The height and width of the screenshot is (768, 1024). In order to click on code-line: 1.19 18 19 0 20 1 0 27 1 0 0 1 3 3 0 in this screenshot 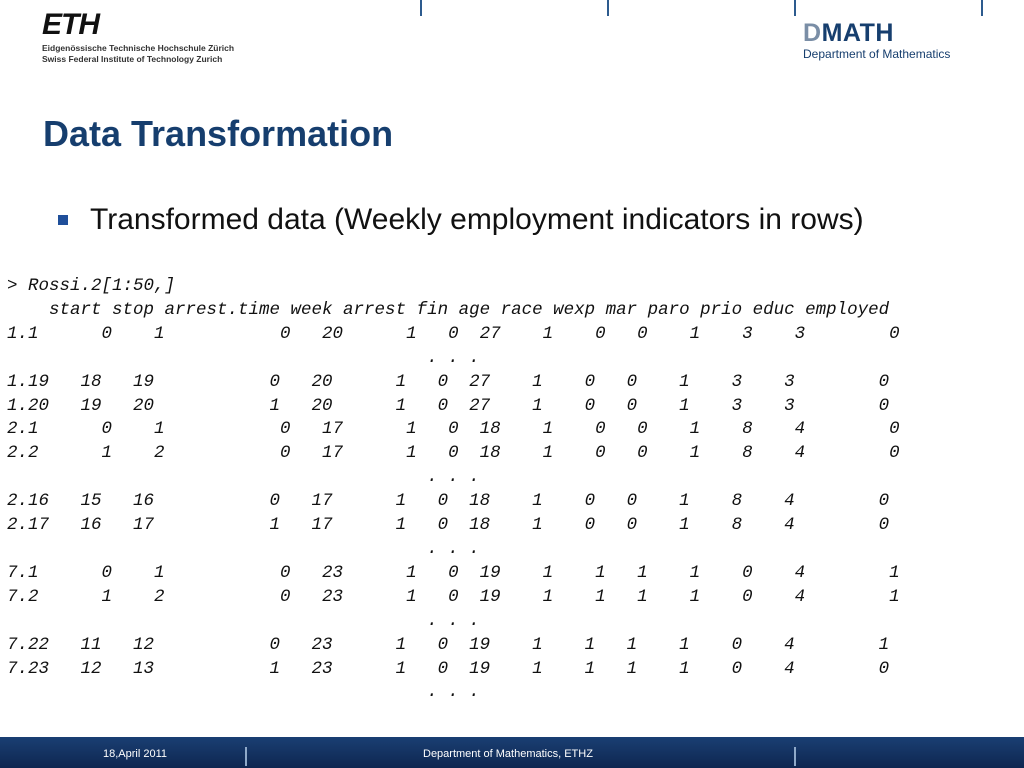, I will do `click(448, 381)`.